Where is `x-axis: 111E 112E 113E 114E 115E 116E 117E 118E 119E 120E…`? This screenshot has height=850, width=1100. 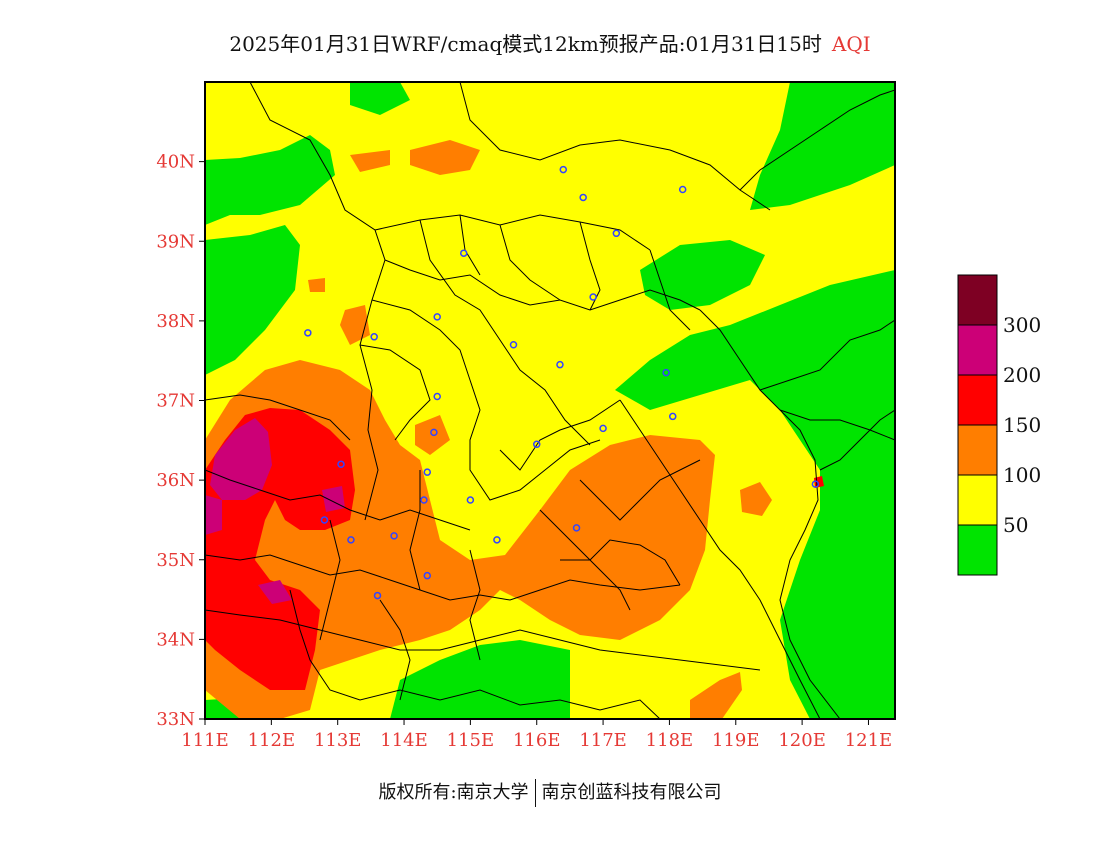
x-axis: 111E 112E 113E 114E 115E 116E 117E 118E 119E 120E… is located at coordinates (536, 735).